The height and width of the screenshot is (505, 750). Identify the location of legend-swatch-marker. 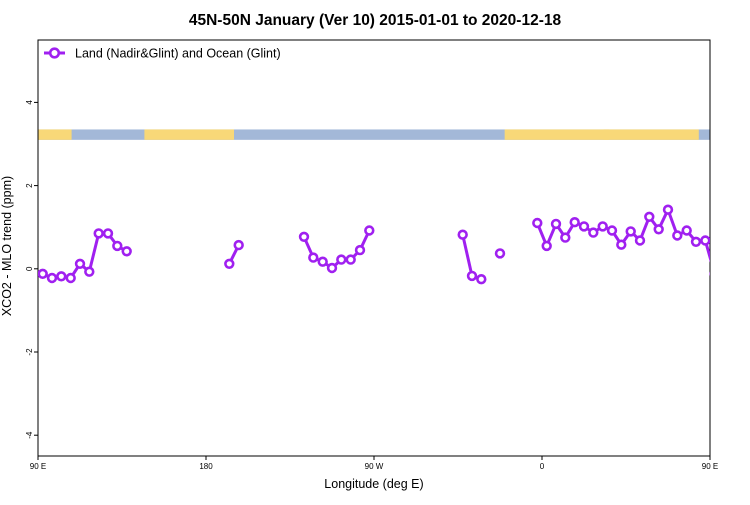
(54, 53).